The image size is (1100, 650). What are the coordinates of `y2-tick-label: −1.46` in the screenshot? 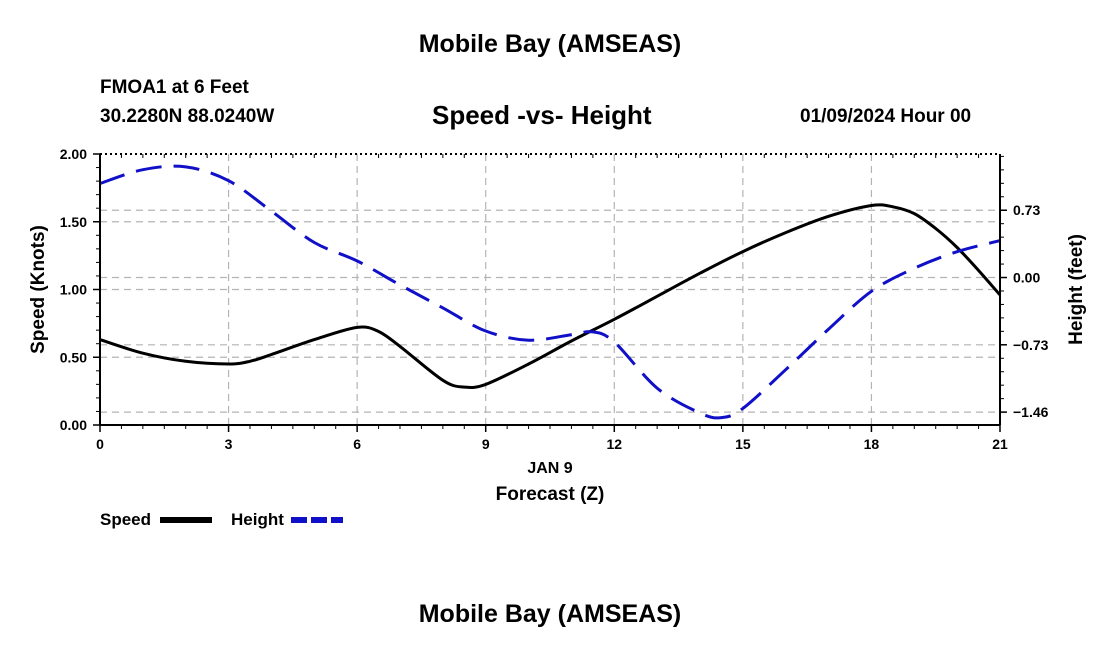 It's located at (1031, 412).